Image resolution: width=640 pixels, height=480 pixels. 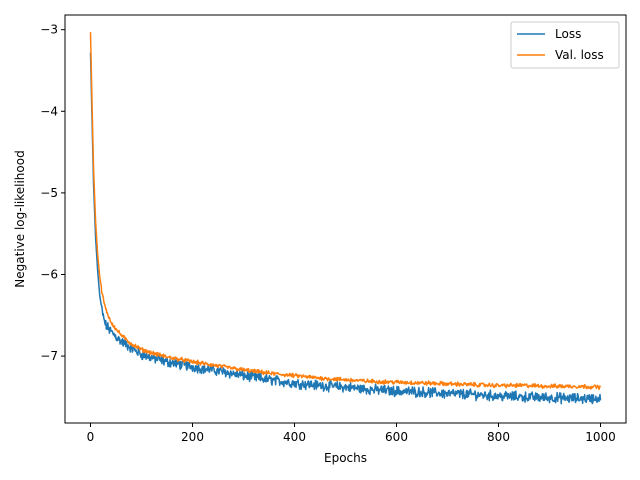 I want to click on x-tick-label: 1000, so click(x=600, y=437).